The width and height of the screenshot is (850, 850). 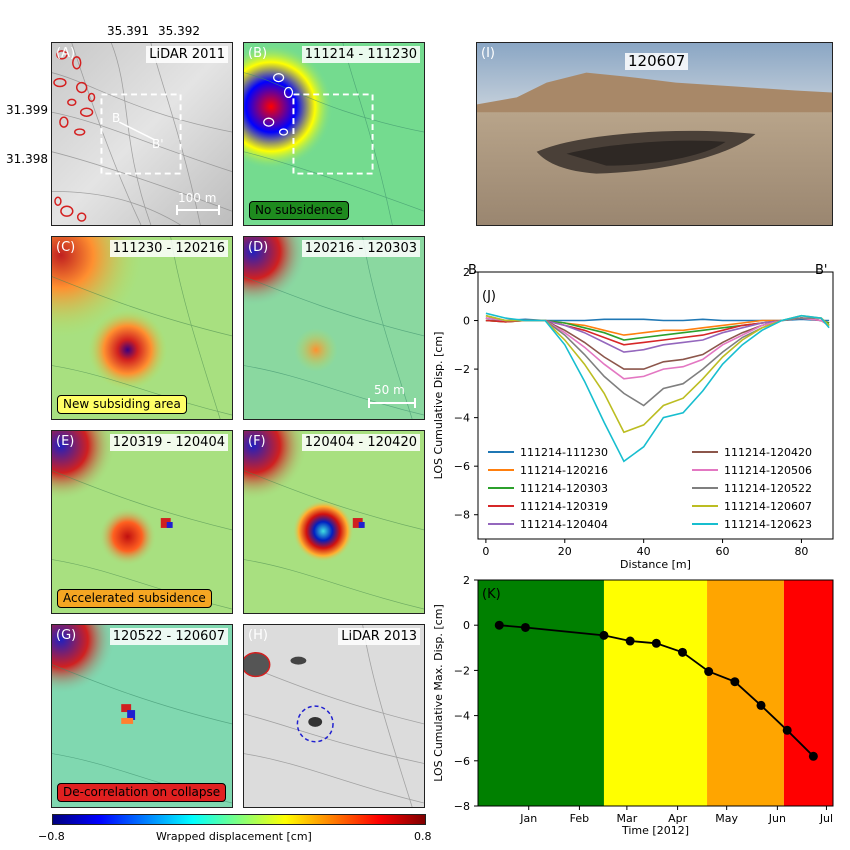 What do you see at coordinates (360, 248) in the screenshot?
I see `panel-d-tag: 120216 - 120303` at bounding box center [360, 248].